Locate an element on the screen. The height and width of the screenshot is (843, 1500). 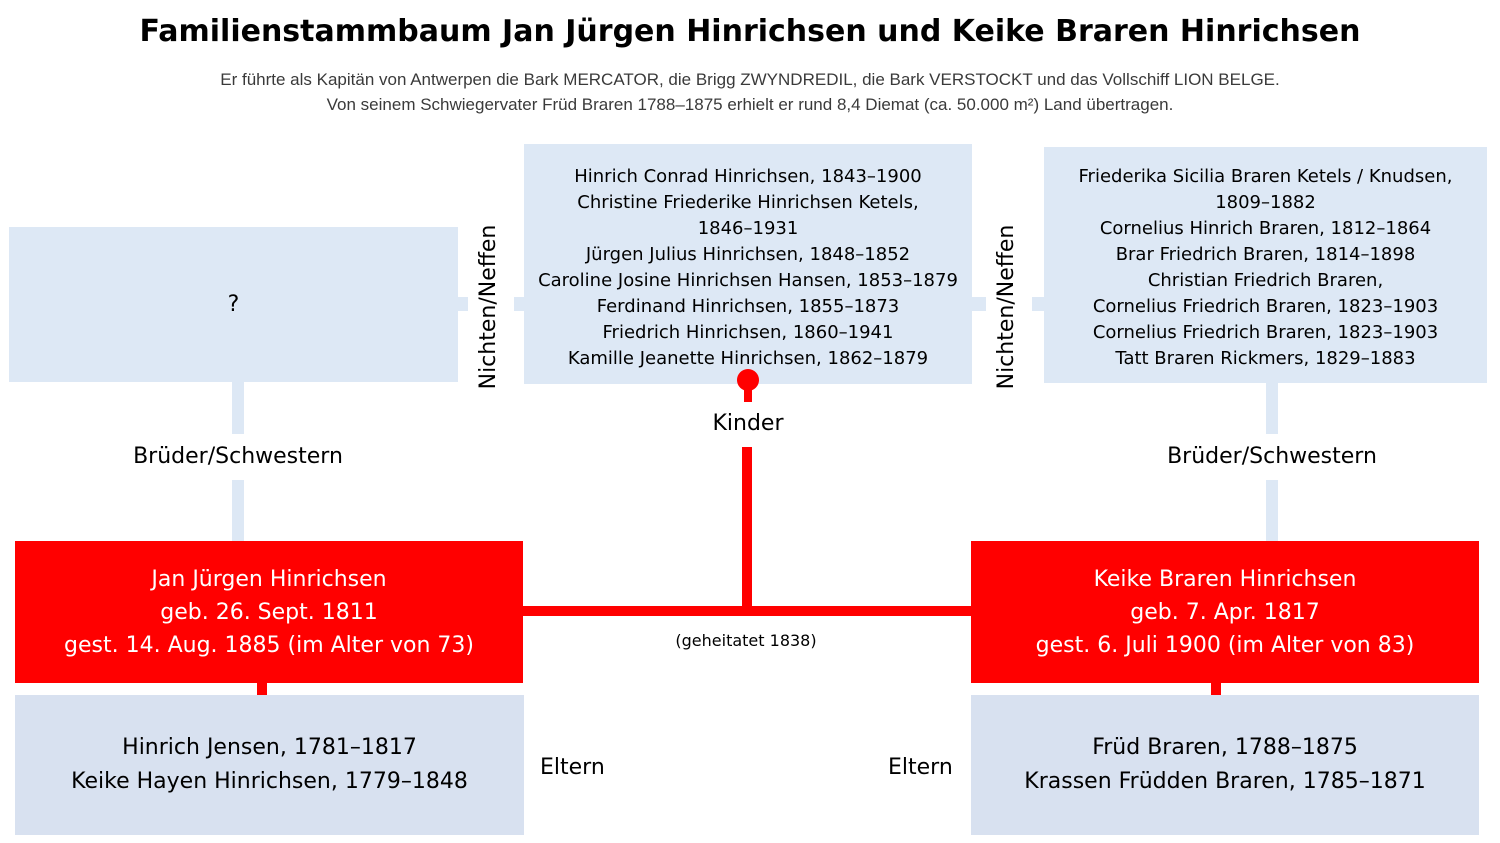
husband-name: Jan Jürgen Hinrichsen is located at coordinates (269, 579).